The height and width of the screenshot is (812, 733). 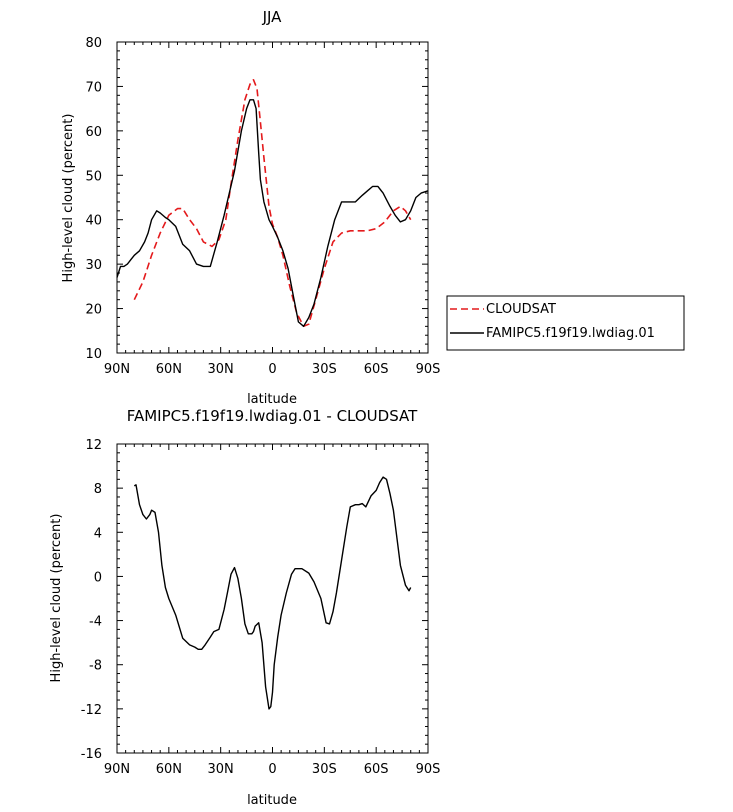 What do you see at coordinates (272, 593) in the screenshot?
I see `difference-series-line` at bounding box center [272, 593].